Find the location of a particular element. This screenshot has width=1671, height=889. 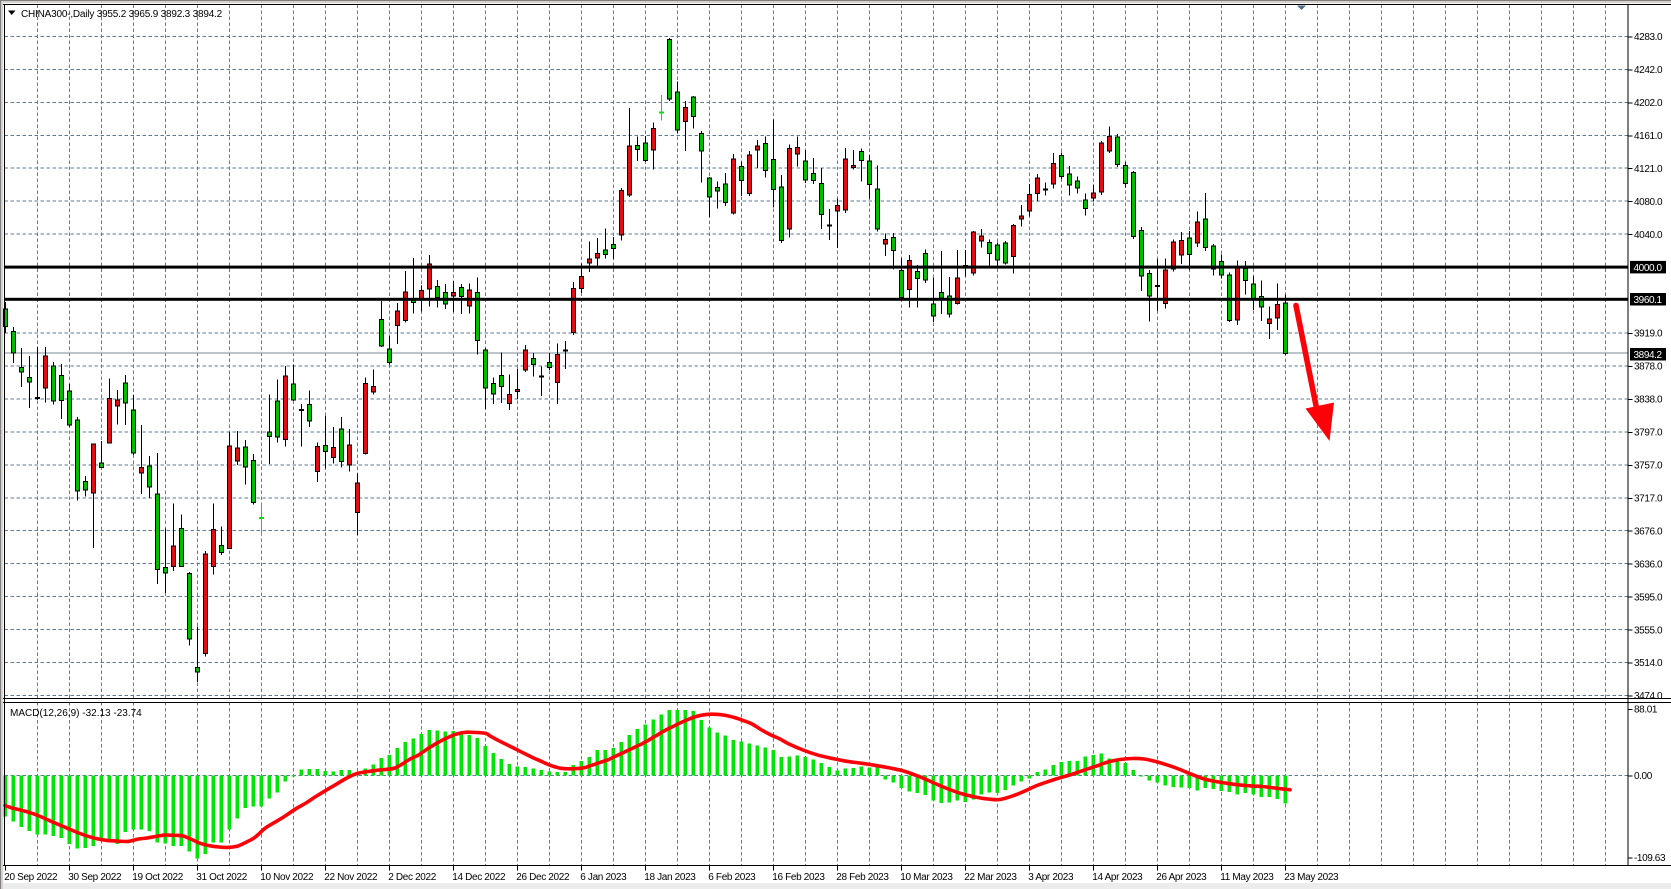

svg-text: 10 Mar 2023 is located at coordinates (926, 877).